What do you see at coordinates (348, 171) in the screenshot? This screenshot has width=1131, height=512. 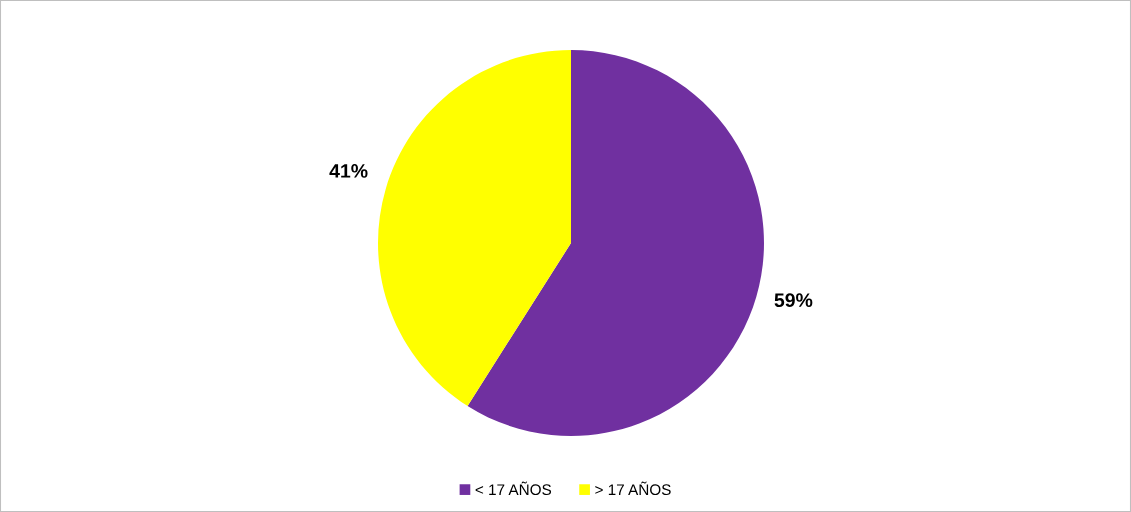 I see `data-label: 41%` at bounding box center [348, 171].